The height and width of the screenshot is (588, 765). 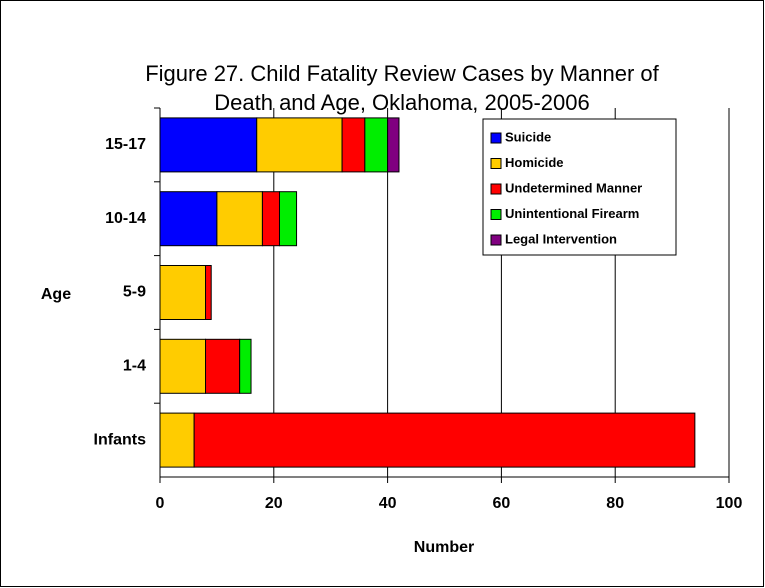 What do you see at coordinates (572, 213) in the screenshot?
I see `legend-label: Unintentional Firearm` at bounding box center [572, 213].